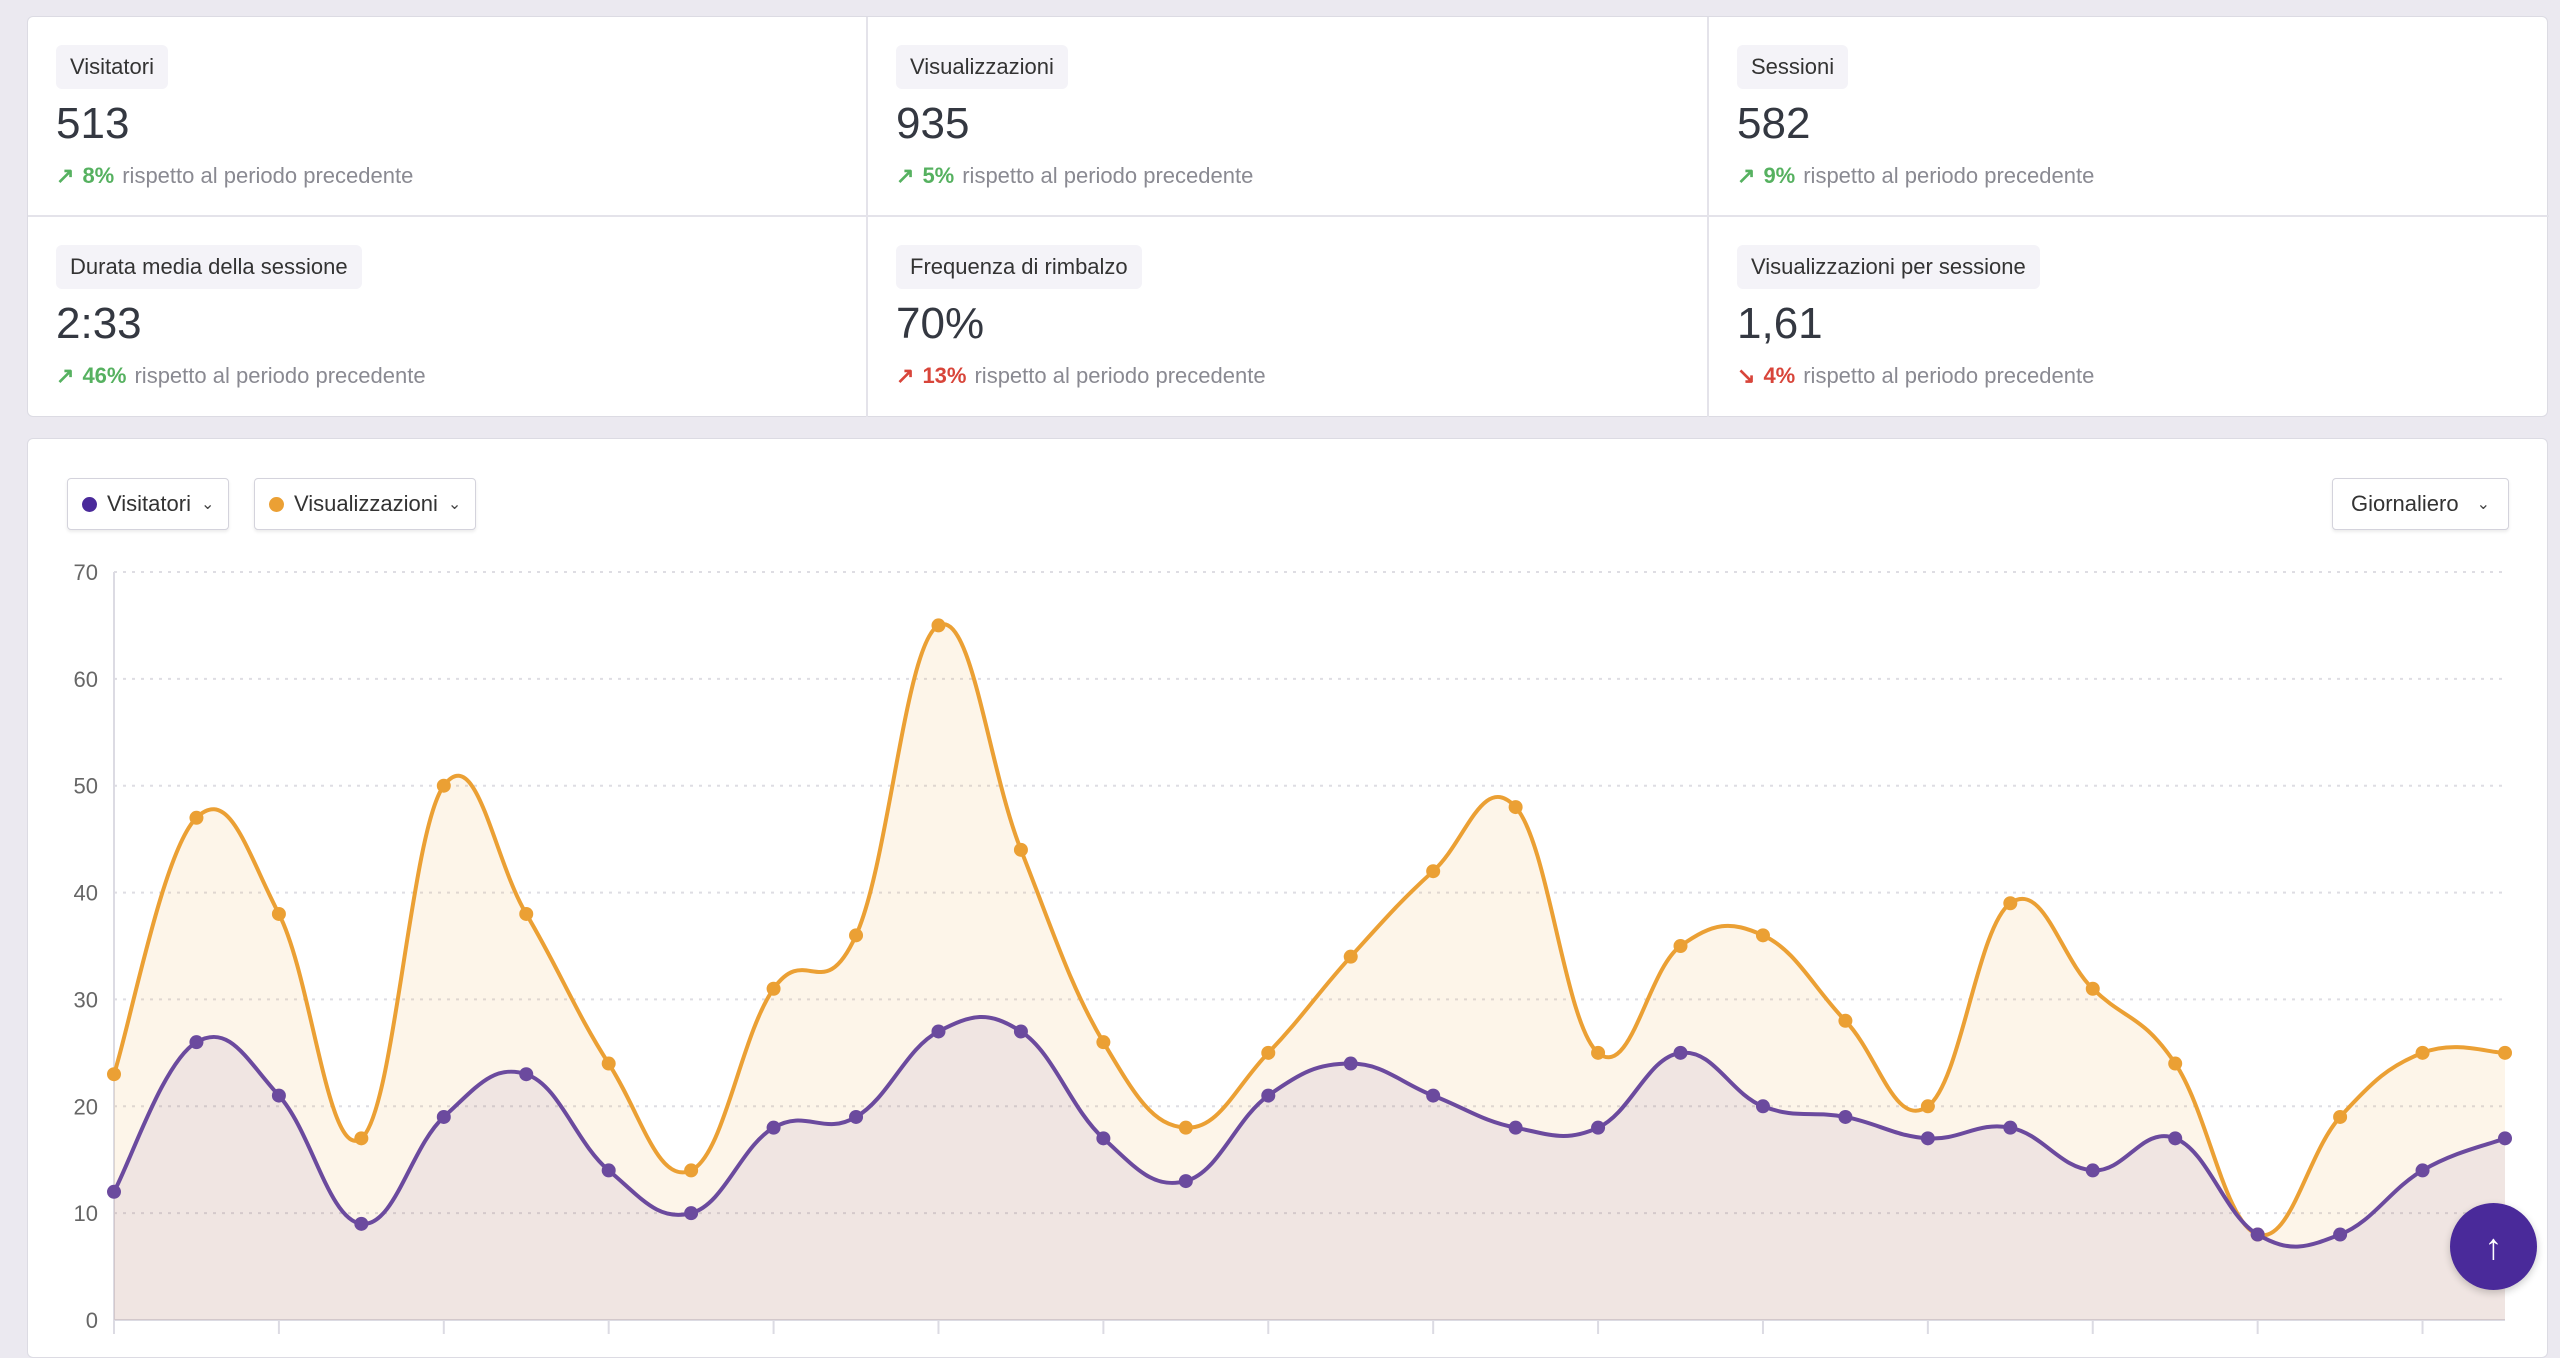 The image size is (2560, 1358). Describe the element at coordinates (86, 572) in the screenshot. I see `y-tick-label: 70` at that location.